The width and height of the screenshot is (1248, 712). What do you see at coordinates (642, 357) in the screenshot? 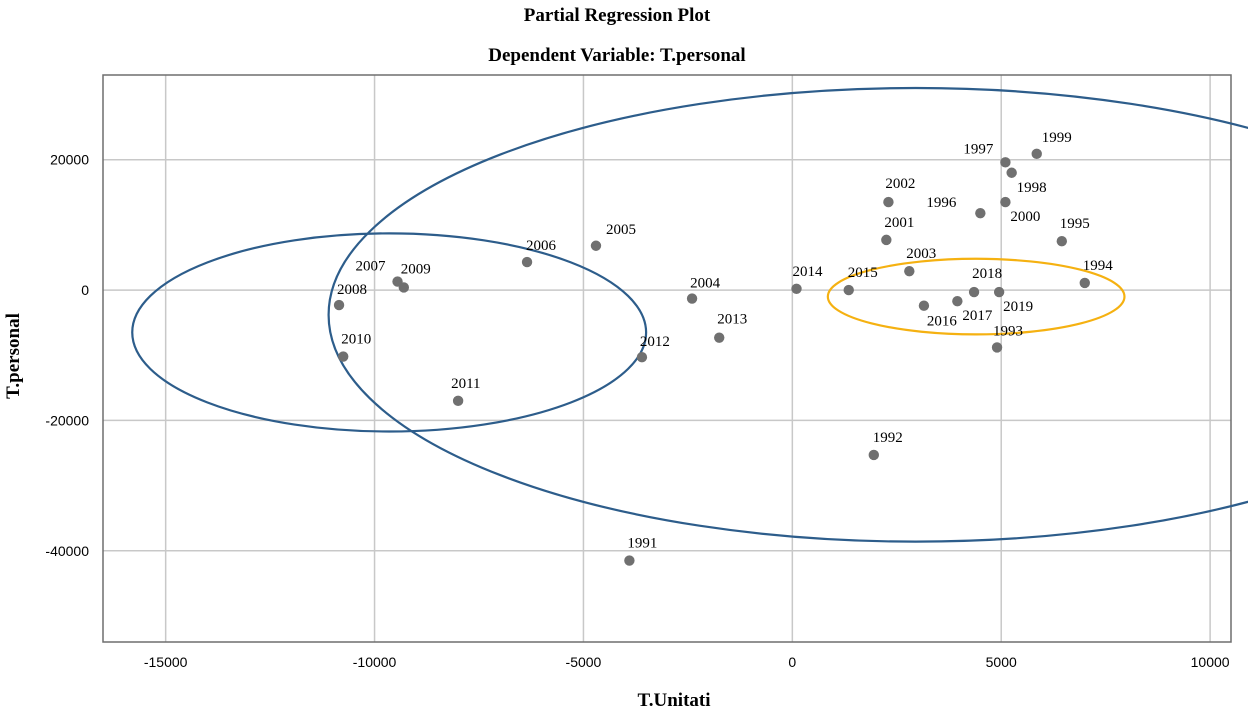
I see `data-point-2012` at bounding box center [642, 357].